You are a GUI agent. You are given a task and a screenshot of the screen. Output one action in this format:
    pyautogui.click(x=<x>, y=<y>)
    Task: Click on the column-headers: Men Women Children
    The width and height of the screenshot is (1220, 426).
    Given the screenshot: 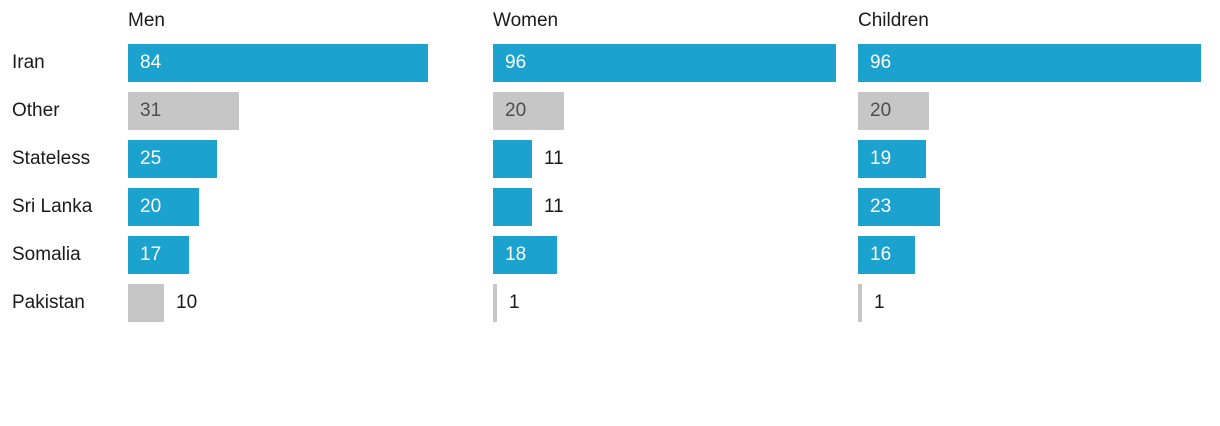 What is the action you would take?
    pyautogui.click(x=610, y=21)
    